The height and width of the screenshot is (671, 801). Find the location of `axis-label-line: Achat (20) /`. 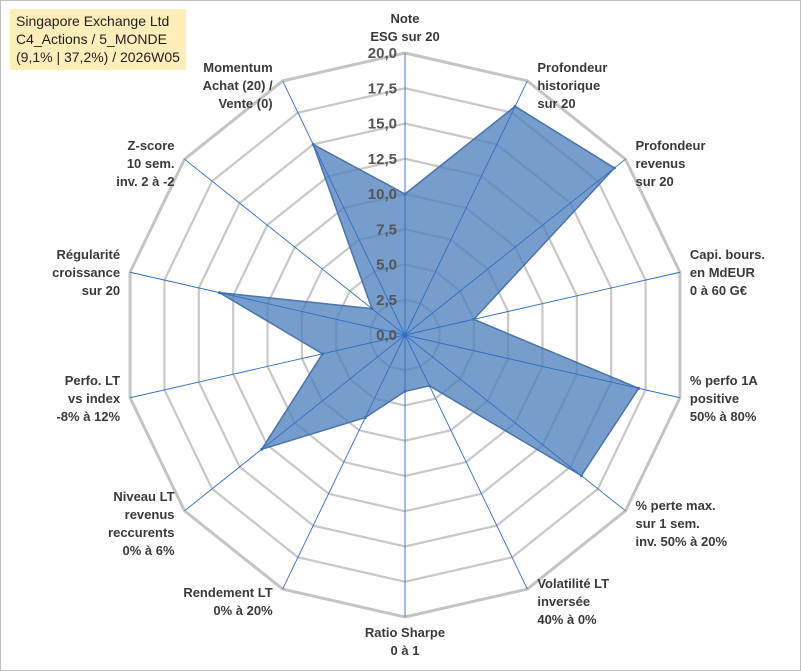

axis-label-line: Achat (20) / is located at coordinates (238, 85).